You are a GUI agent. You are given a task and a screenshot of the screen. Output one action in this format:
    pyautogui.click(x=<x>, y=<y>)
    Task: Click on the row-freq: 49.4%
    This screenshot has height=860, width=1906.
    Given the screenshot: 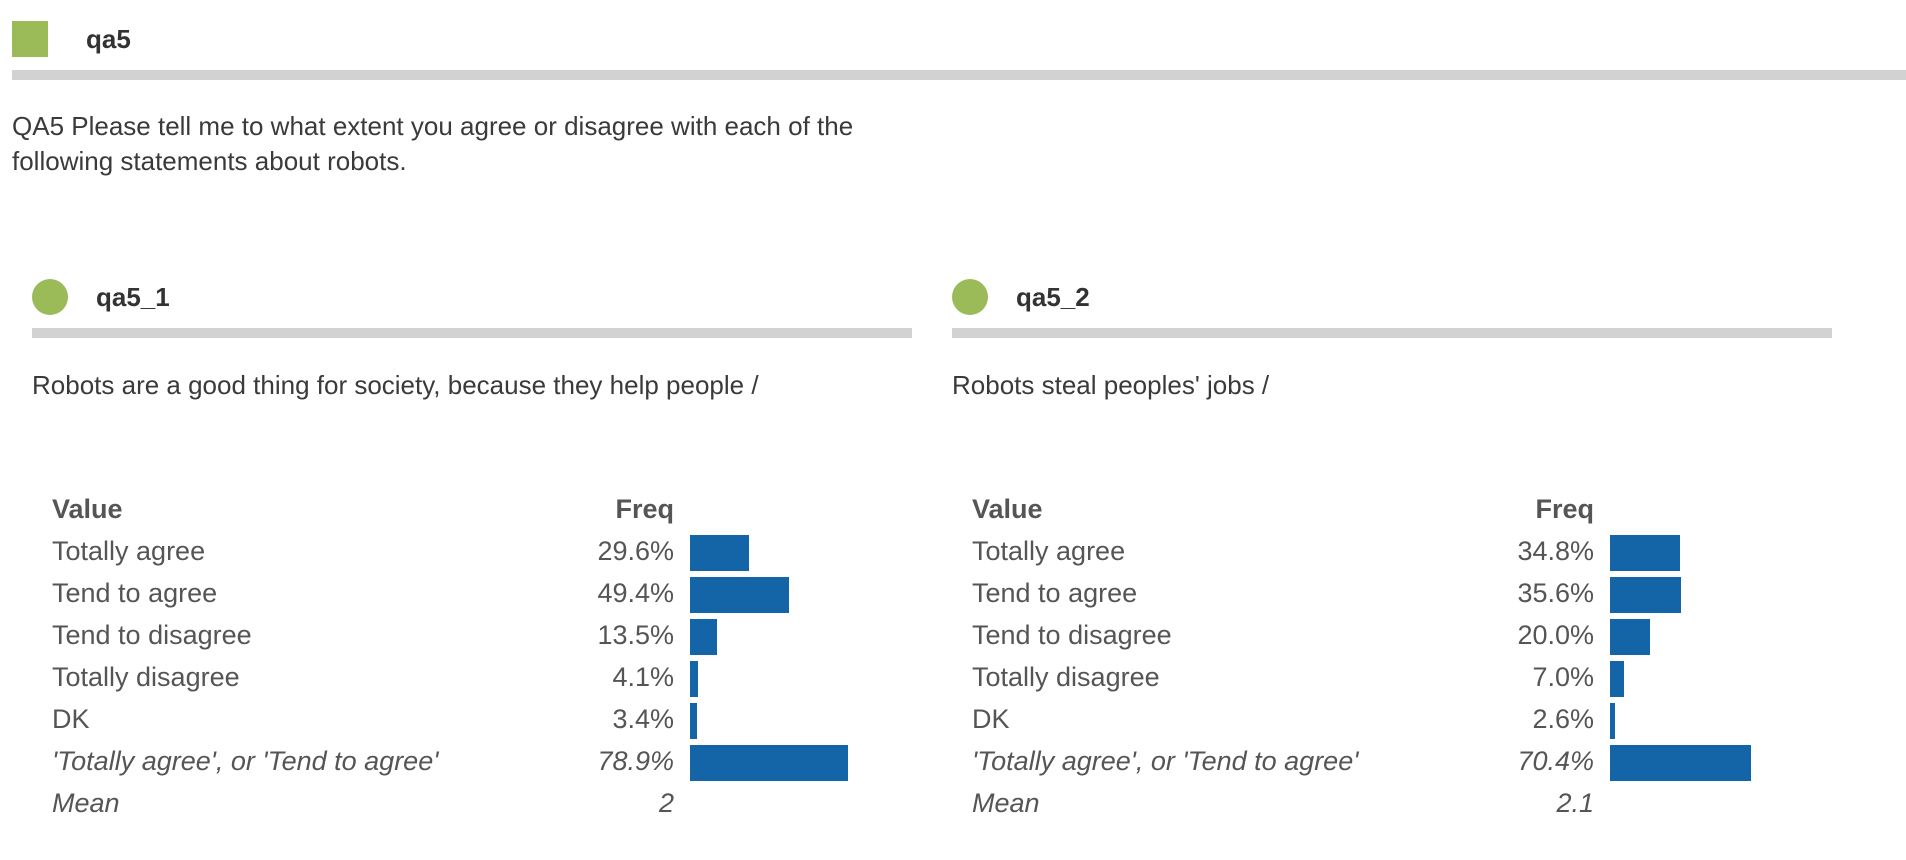 What is the action you would take?
    pyautogui.click(x=635, y=593)
    